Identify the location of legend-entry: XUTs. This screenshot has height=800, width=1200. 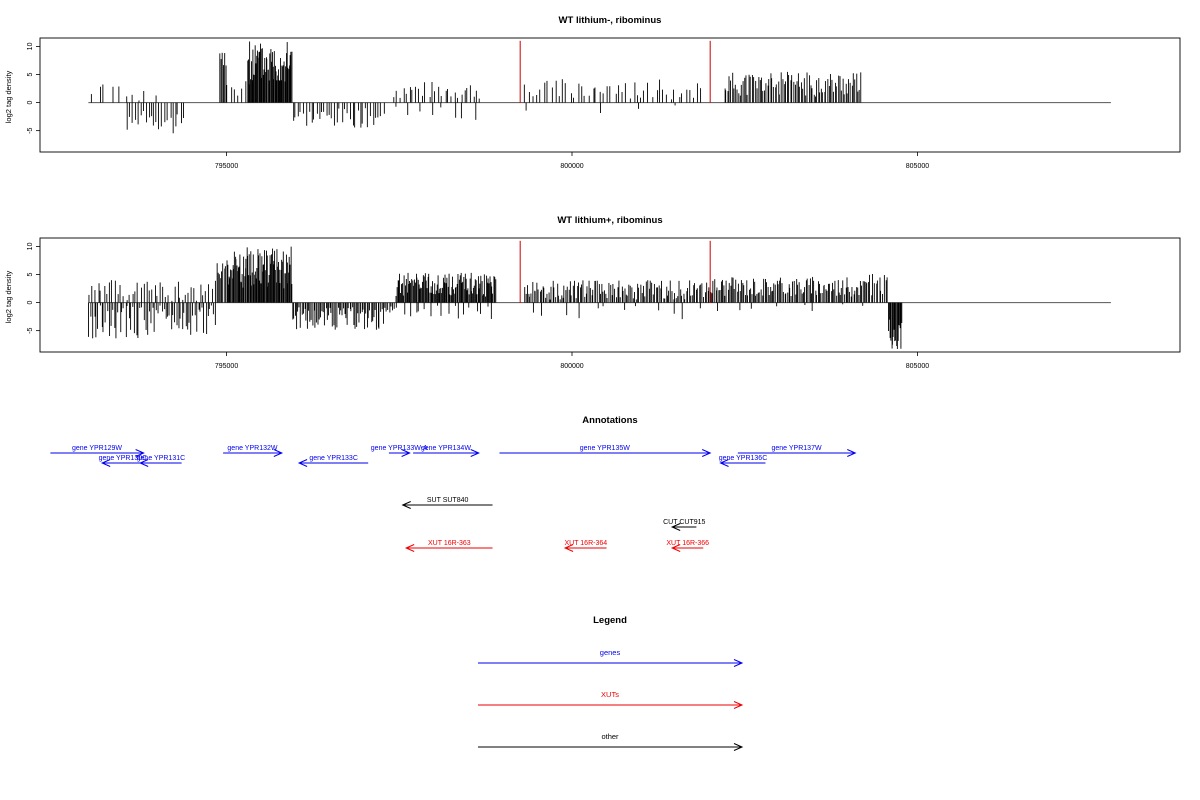
(611, 699).